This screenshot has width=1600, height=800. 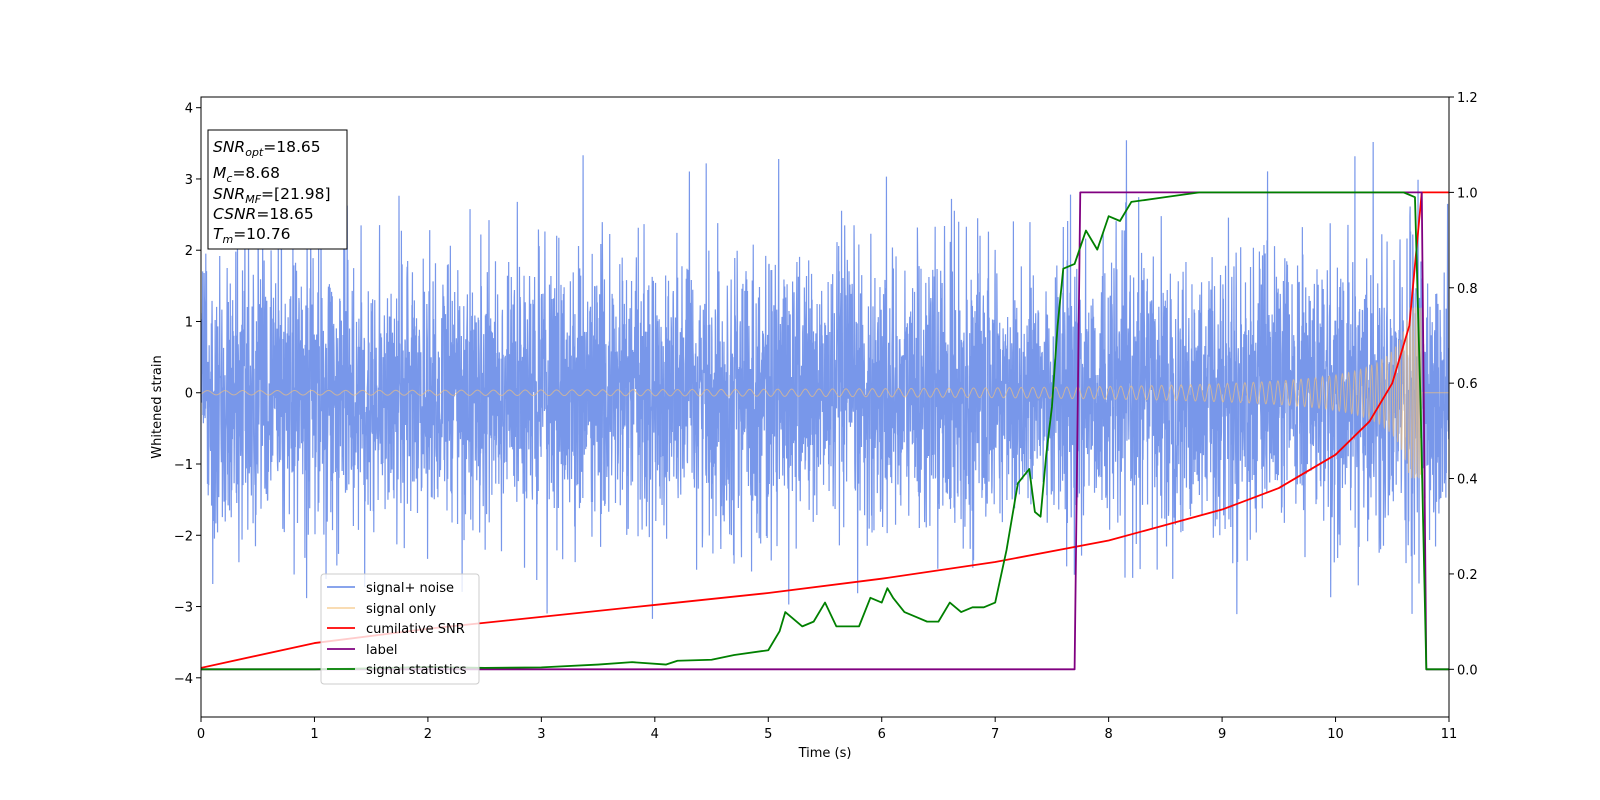 I want to click on x-tick-label: 6, so click(x=882, y=734).